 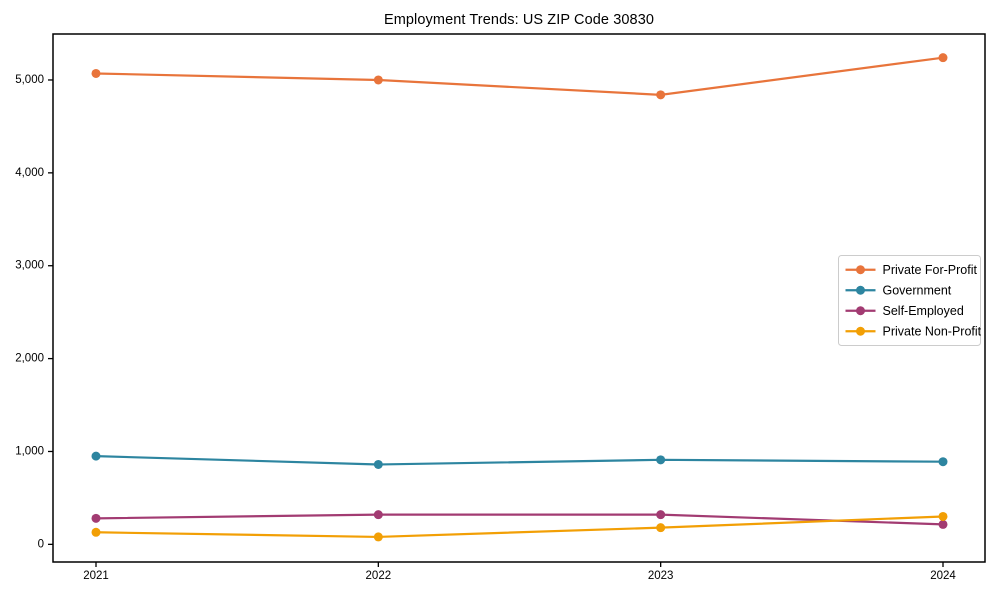 I want to click on y-tick-label: 2,000, so click(x=29, y=359).